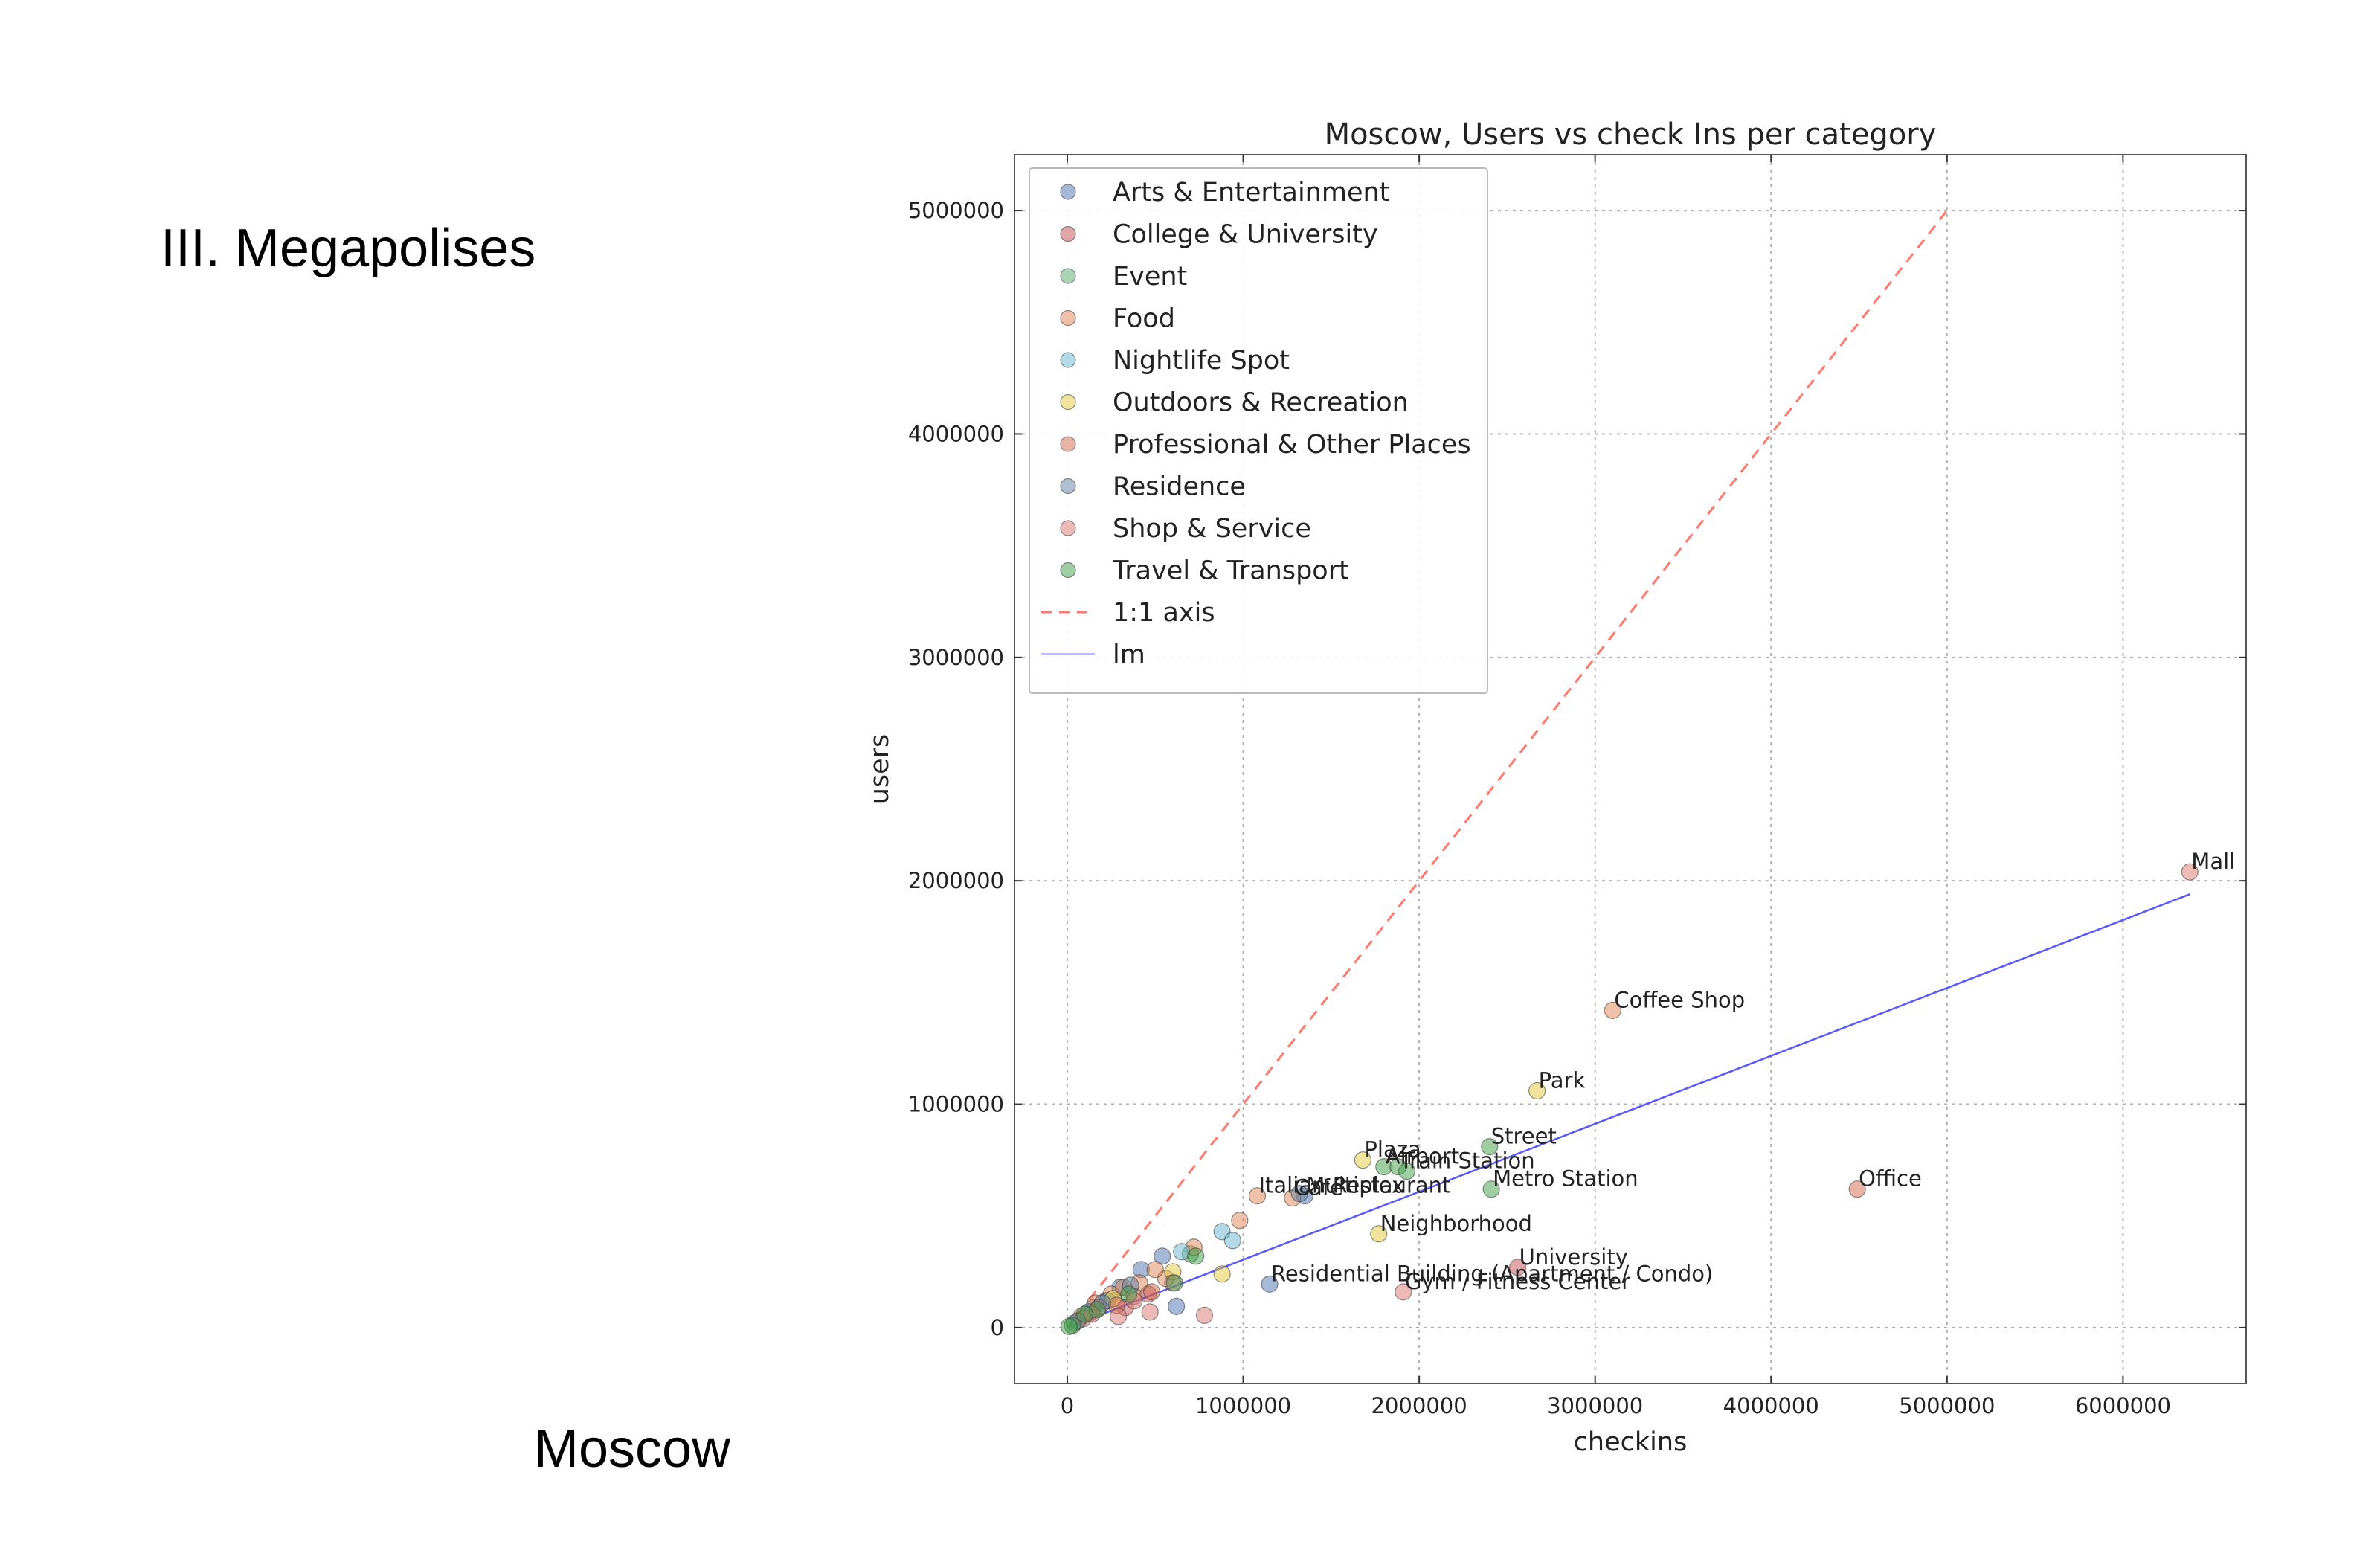 The height and width of the screenshot is (1562, 2380). What do you see at coordinates (1212, 529) in the screenshot?
I see `legend-label: Shop & Service` at bounding box center [1212, 529].